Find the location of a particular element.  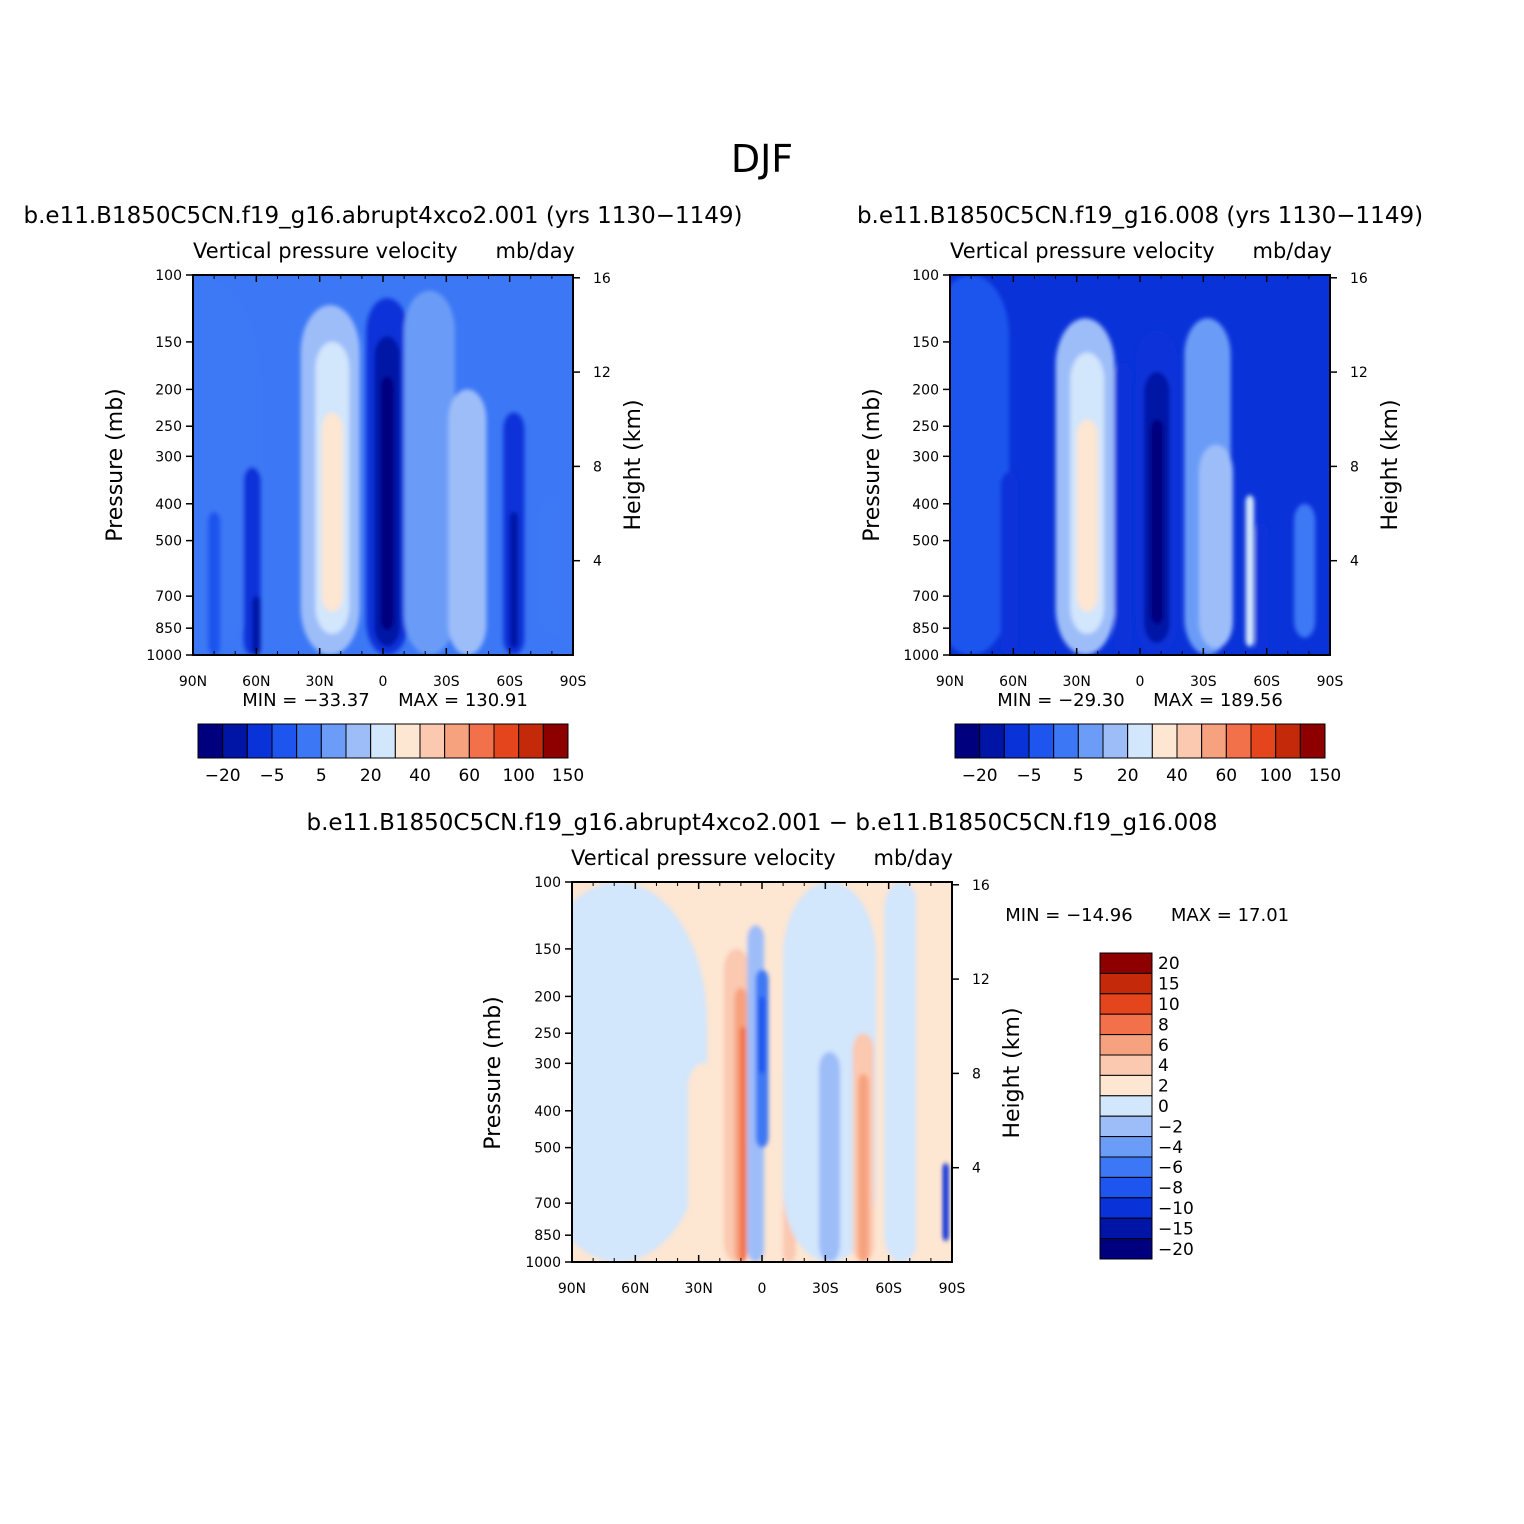

colorbar-label: 40 is located at coordinates (1177, 776).